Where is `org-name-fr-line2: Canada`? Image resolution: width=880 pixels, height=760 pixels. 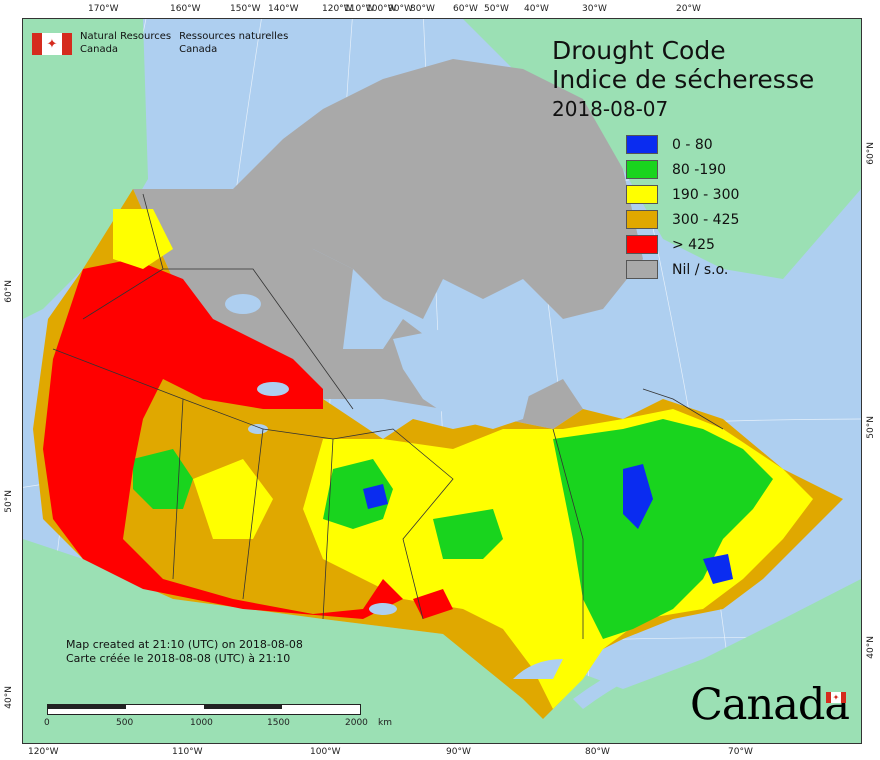 org-name-fr-line2: Canada is located at coordinates (198, 49).